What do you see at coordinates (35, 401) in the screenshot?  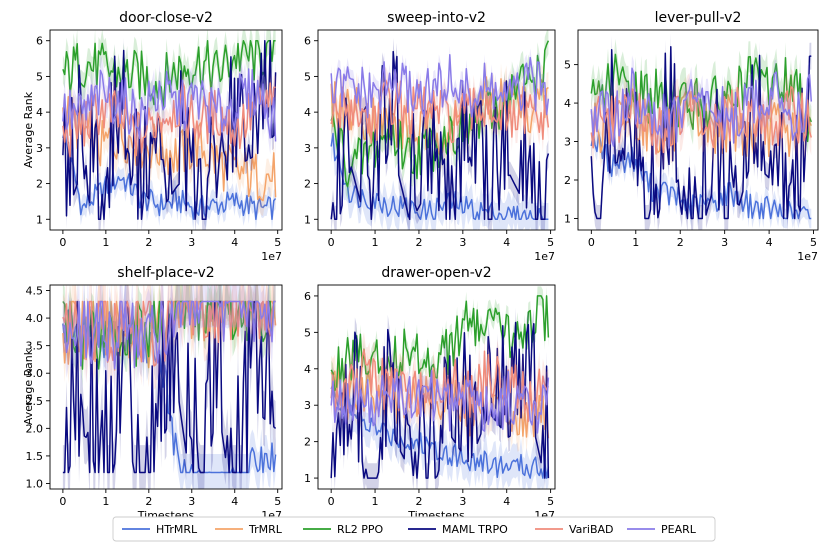 I see `y-tick-label: 2.5` at bounding box center [35, 401].